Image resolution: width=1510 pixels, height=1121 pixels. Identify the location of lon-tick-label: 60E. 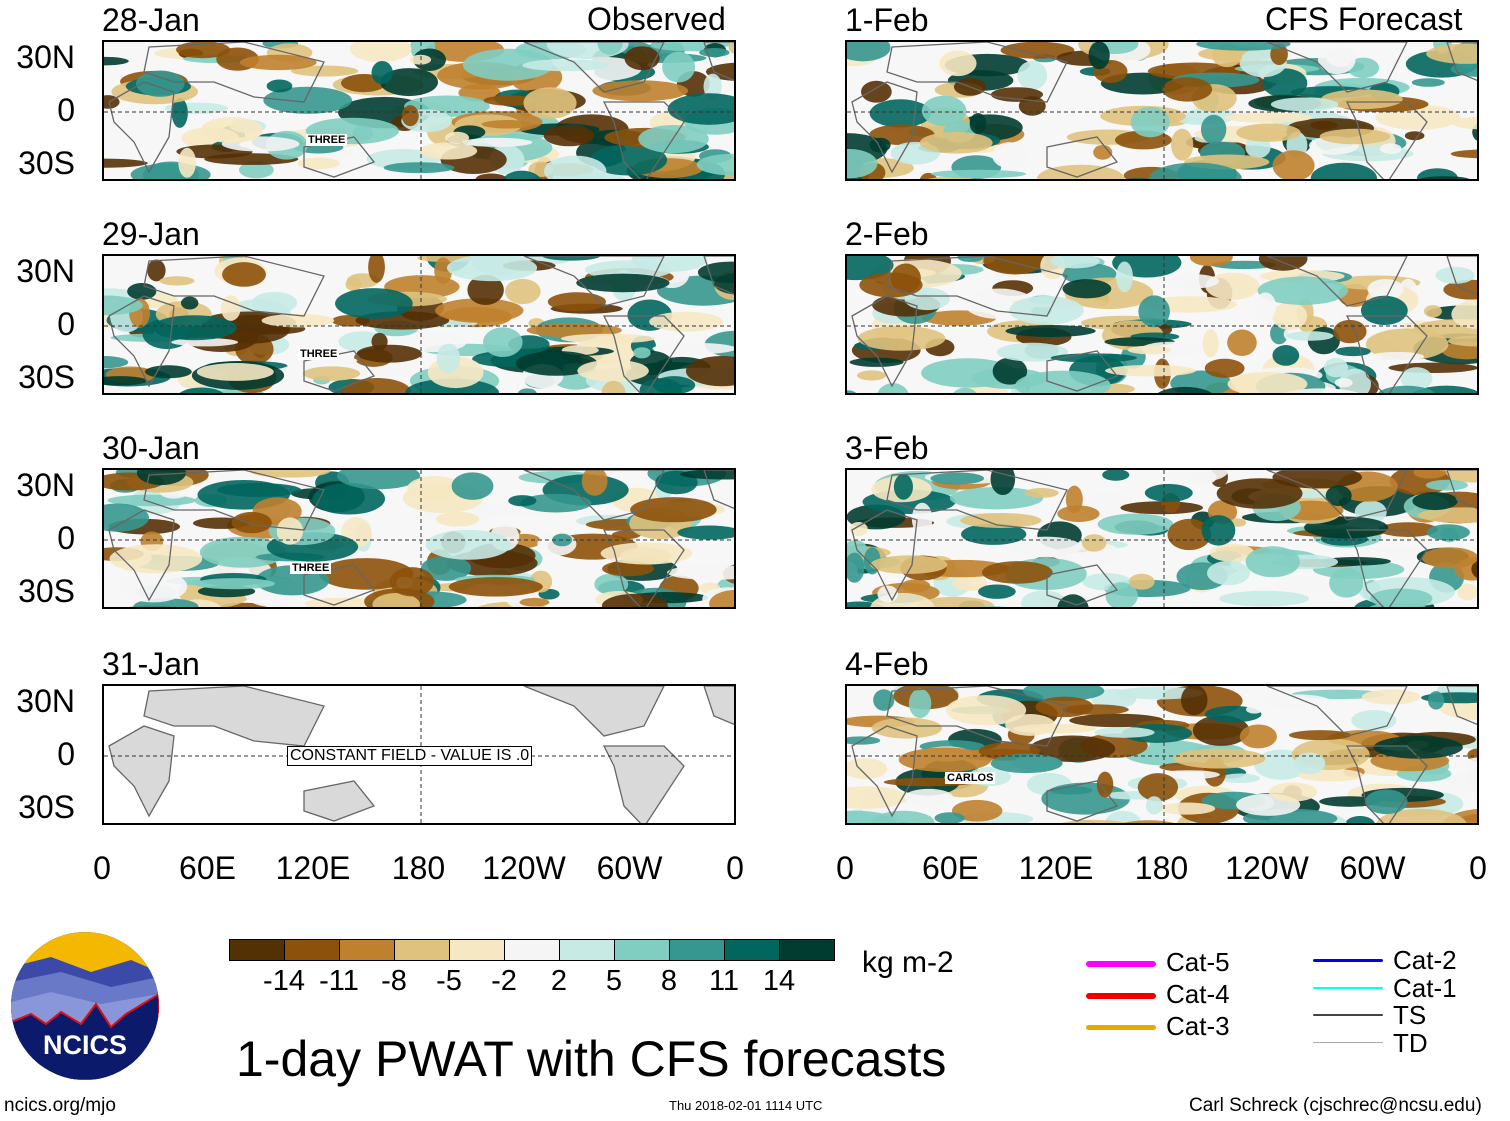
(207, 868).